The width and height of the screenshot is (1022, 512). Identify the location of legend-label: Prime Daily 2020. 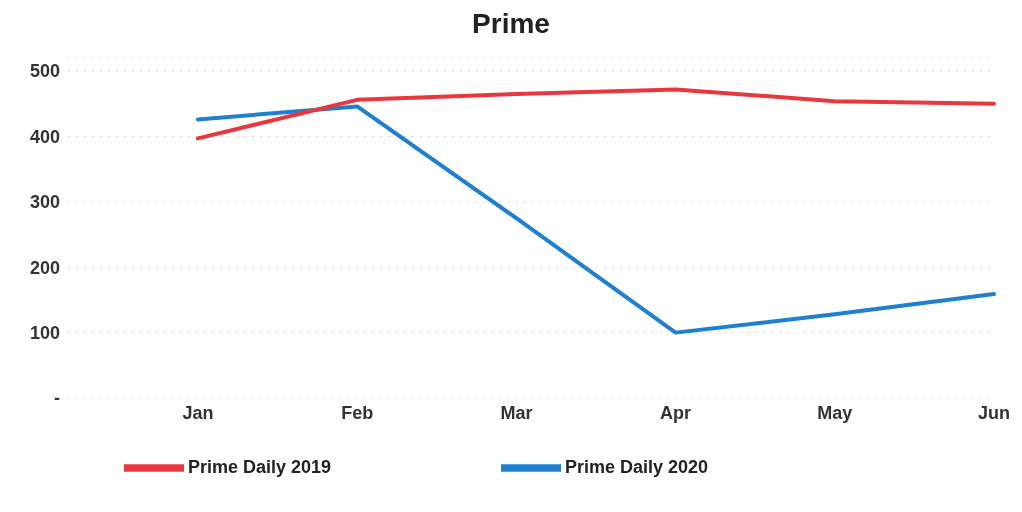
(637, 466).